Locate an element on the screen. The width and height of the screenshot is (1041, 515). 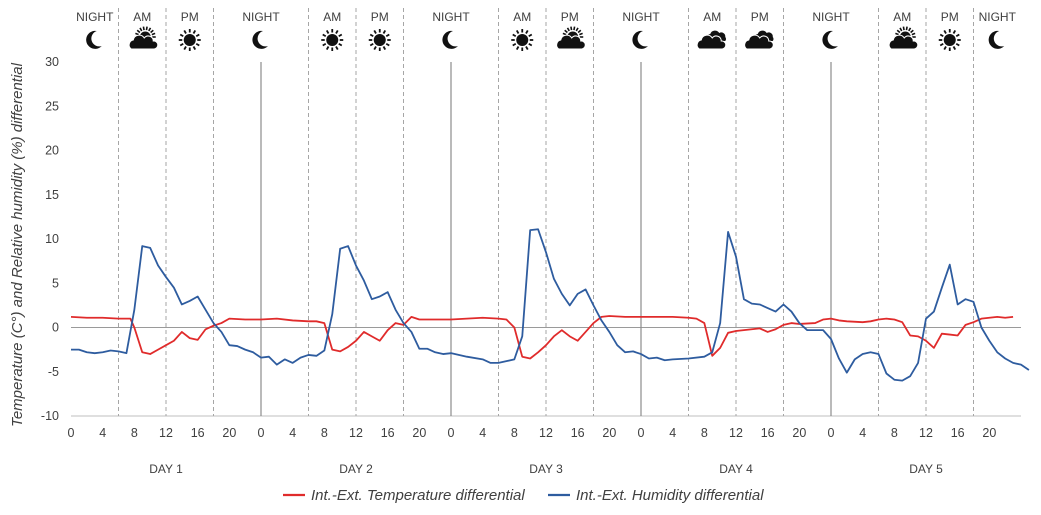
legend-label: Int.-Ext. Humidity differential is located at coordinates (670, 495).